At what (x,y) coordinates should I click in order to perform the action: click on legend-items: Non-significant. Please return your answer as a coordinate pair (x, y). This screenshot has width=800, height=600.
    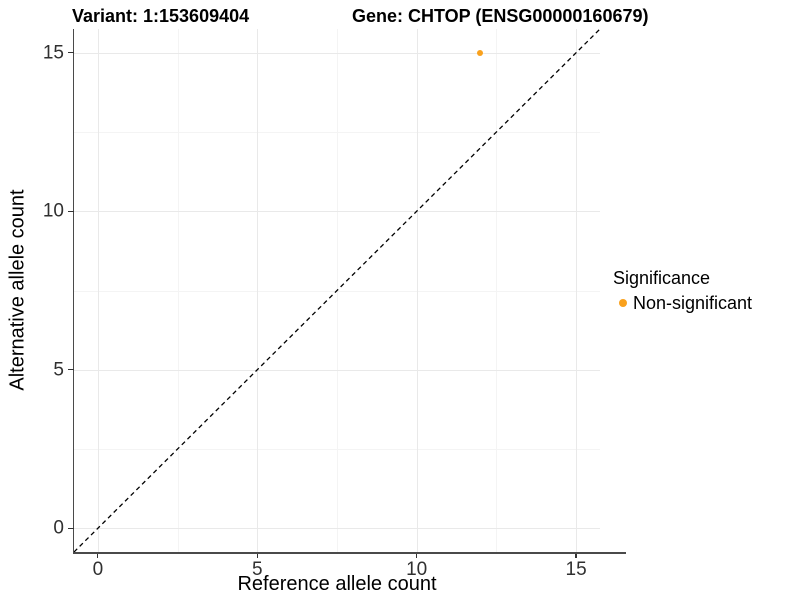
    Looking at the image, I should click on (682, 303).